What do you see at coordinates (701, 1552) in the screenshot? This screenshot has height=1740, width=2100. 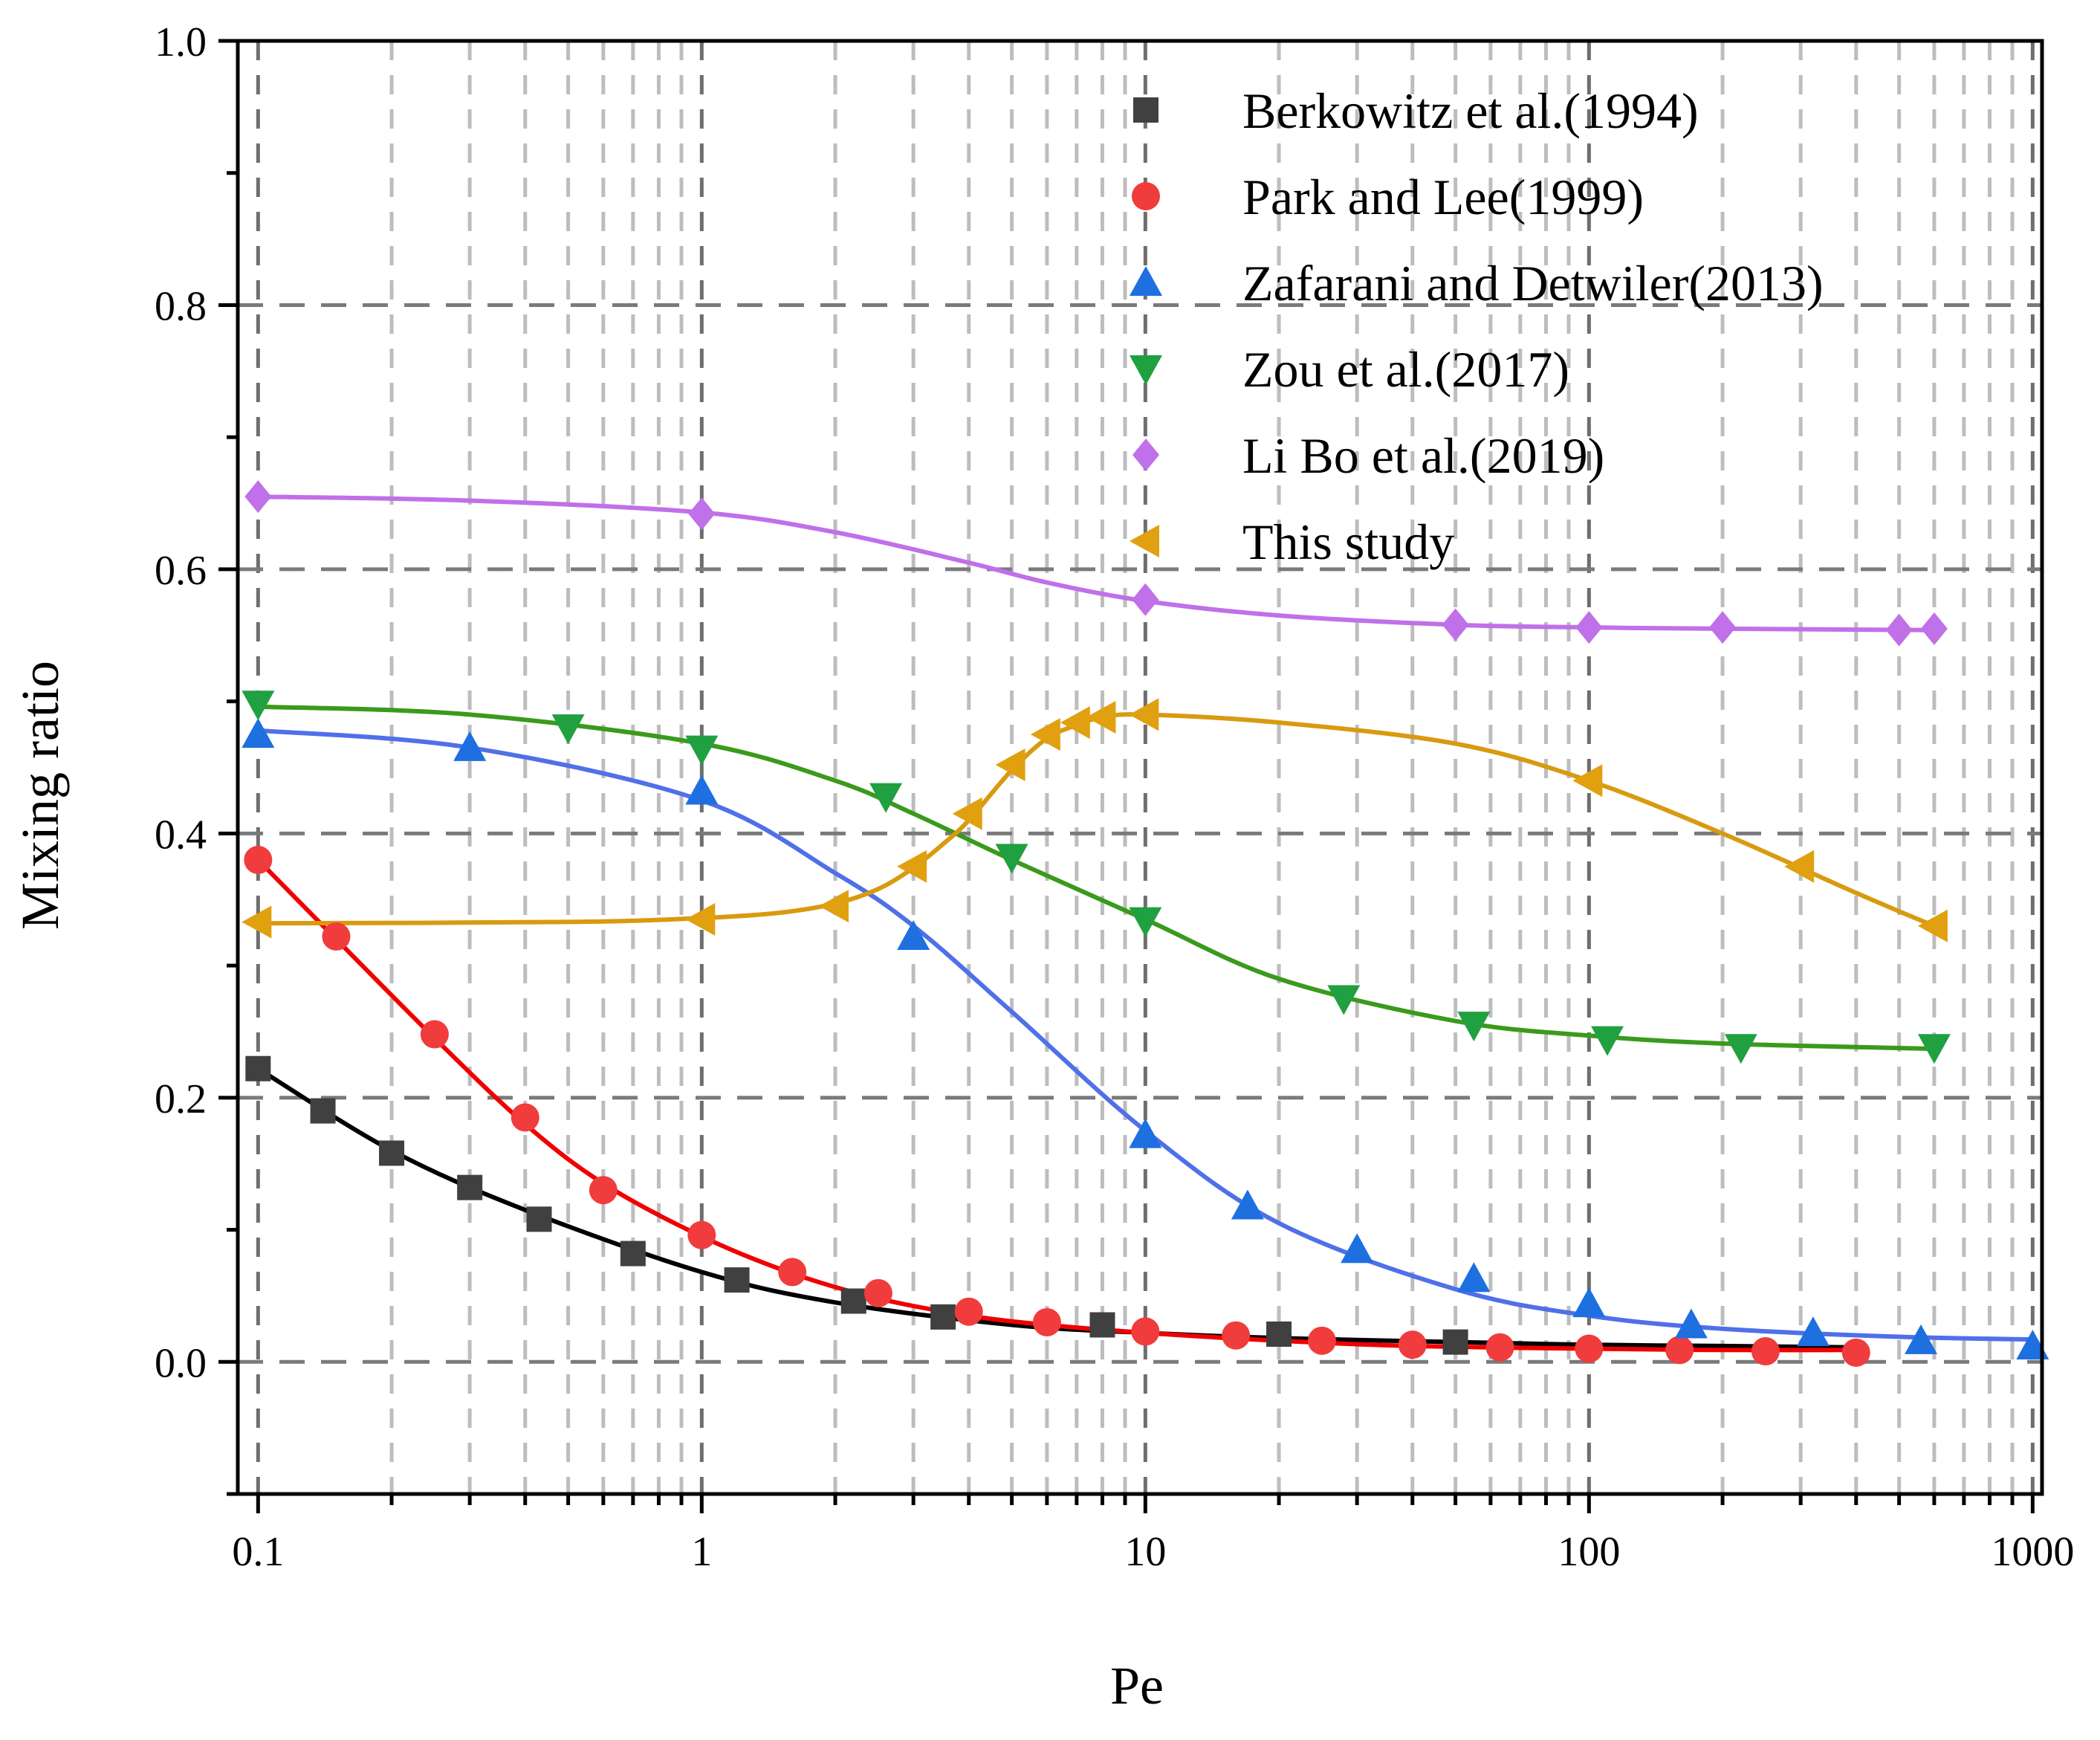 I see `x-tick-label: 1` at bounding box center [701, 1552].